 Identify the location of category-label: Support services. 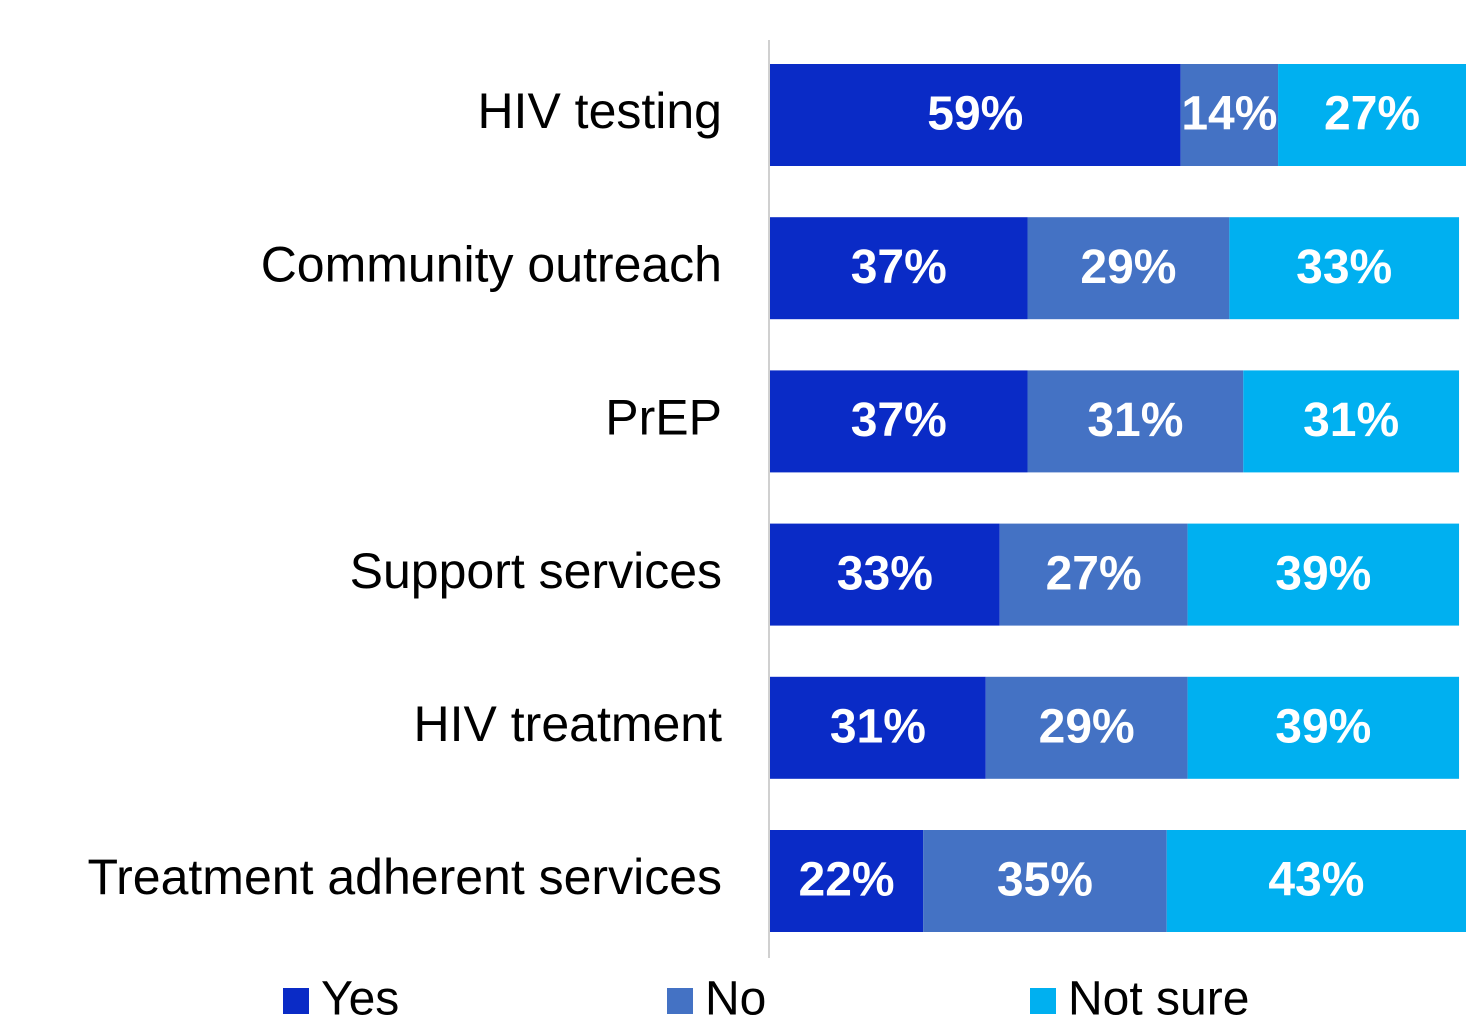
(536, 571).